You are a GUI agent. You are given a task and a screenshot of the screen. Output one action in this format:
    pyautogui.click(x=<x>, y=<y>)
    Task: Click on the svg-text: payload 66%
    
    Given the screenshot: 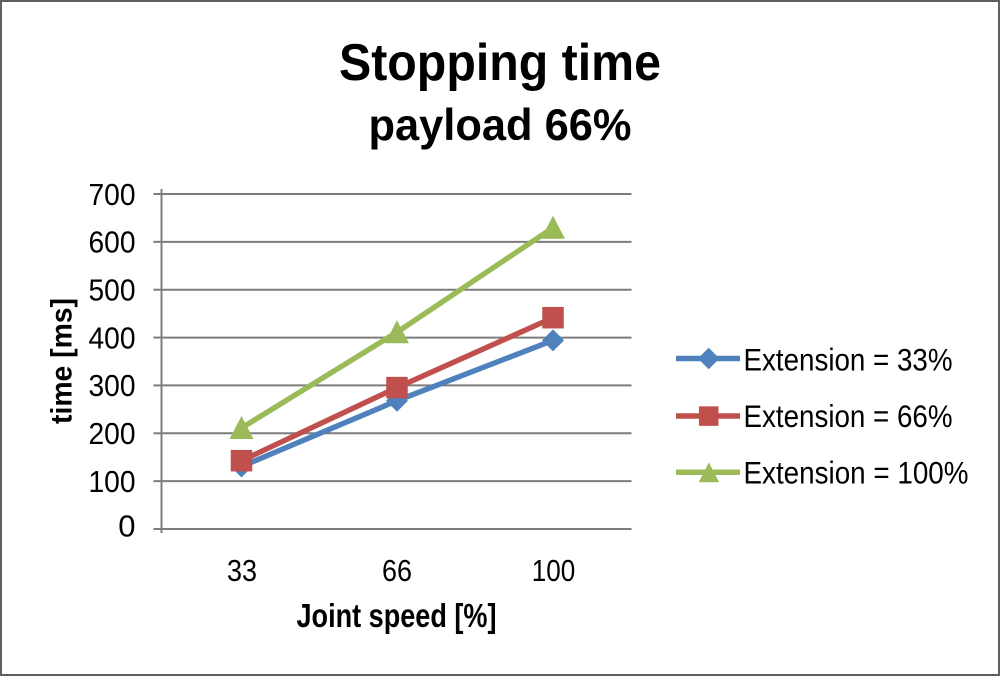 What is the action you would take?
    pyautogui.click(x=500, y=125)
    